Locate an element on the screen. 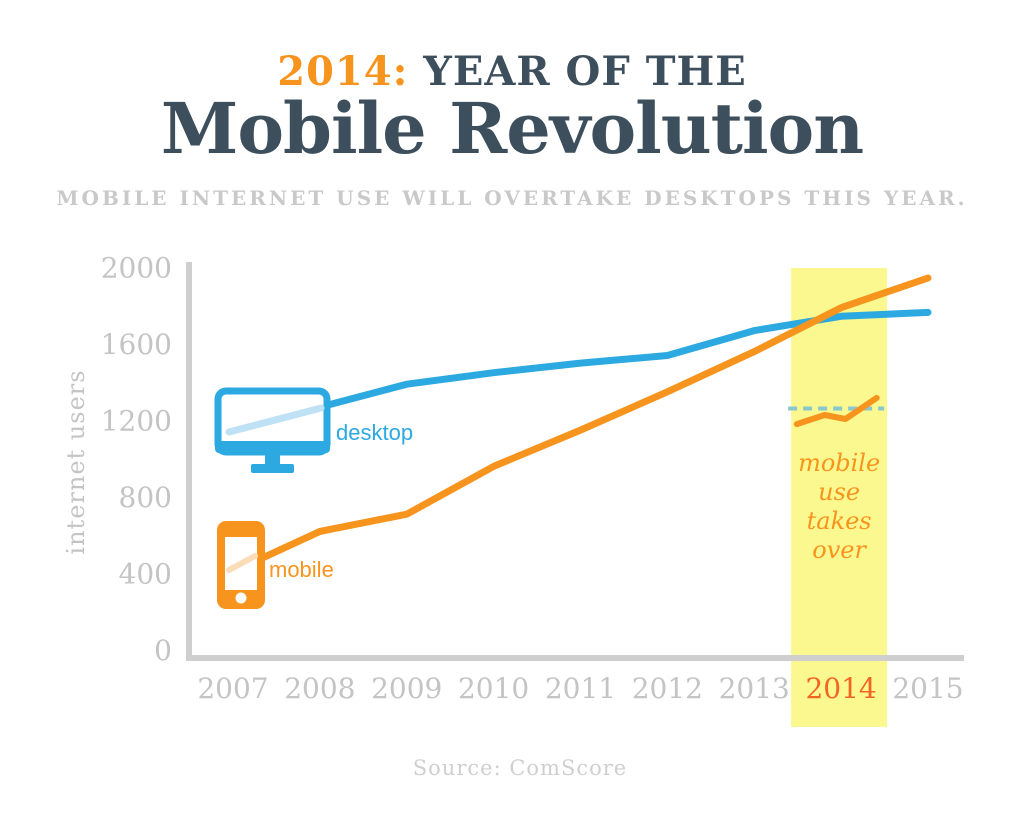  crossover-motif-line is located at coordinates (836, 411).